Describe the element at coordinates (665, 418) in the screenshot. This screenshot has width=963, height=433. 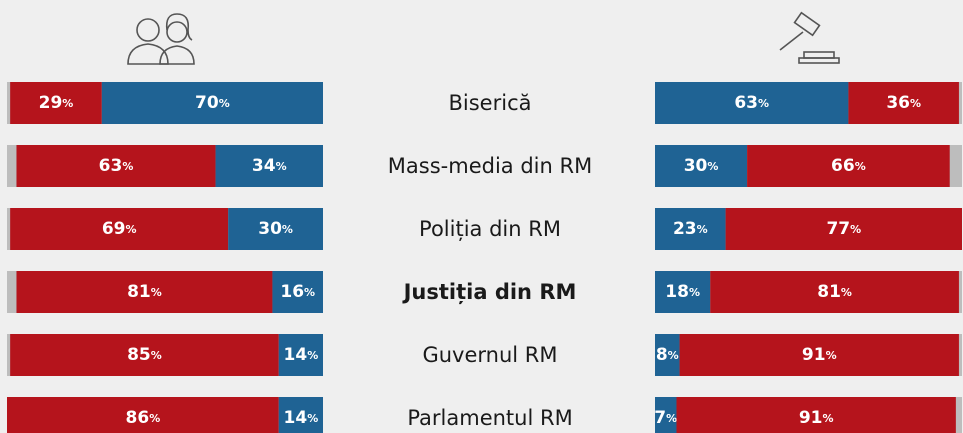
I see `value-label: 7%` at that location.